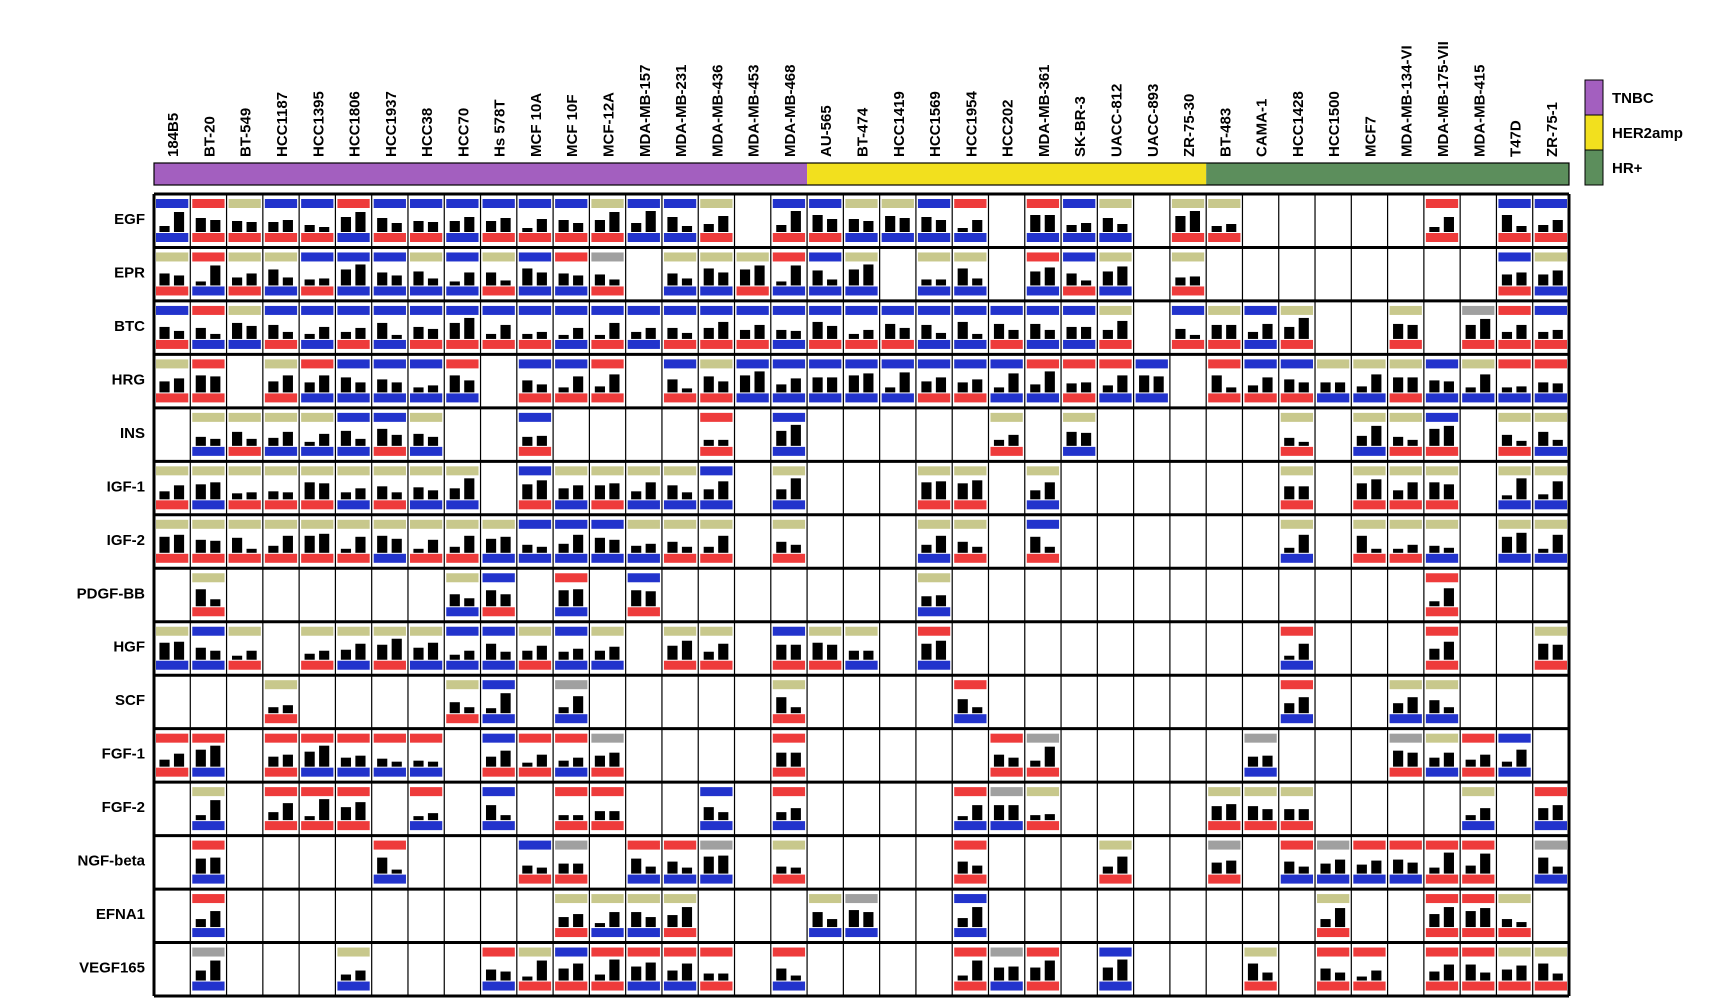  Describe the element at coordinates (1189, 125) in the screenshot. I see `column-label-zr-75-30: ZR-75-30` at that location.